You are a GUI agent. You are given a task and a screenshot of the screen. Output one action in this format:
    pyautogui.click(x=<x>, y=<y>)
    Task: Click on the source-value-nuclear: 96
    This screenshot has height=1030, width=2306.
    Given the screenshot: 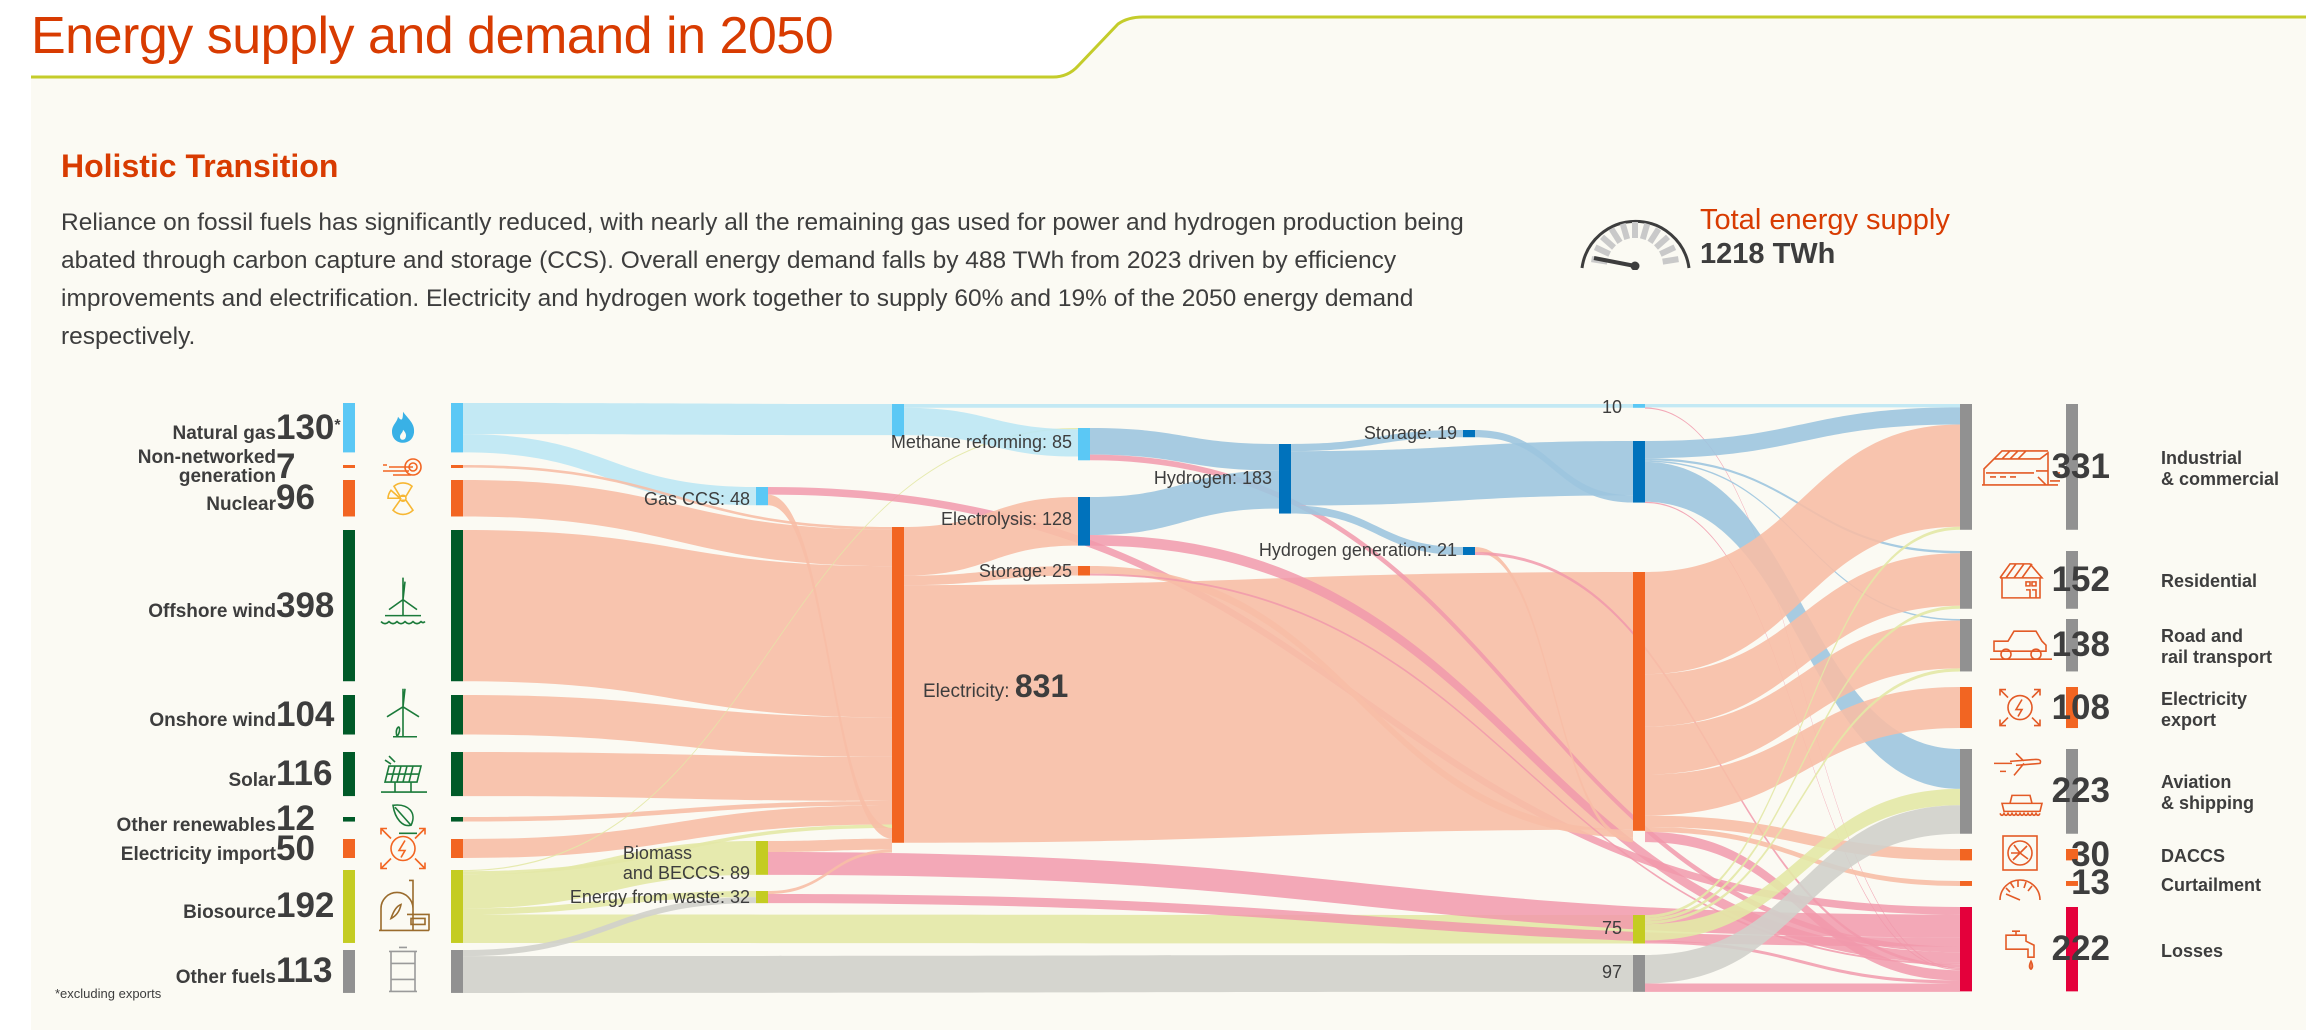 What is the action you would take?
    pyautogui.click(x=295, y=498)
    